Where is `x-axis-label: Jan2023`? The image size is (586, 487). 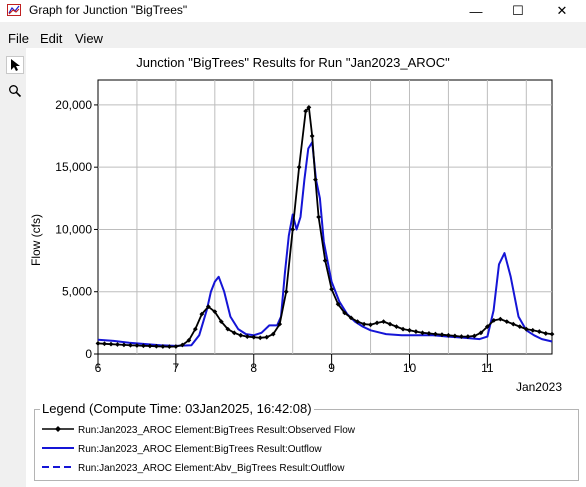
x-axis-label: Jan2023 is located at coordinates (539, 387).